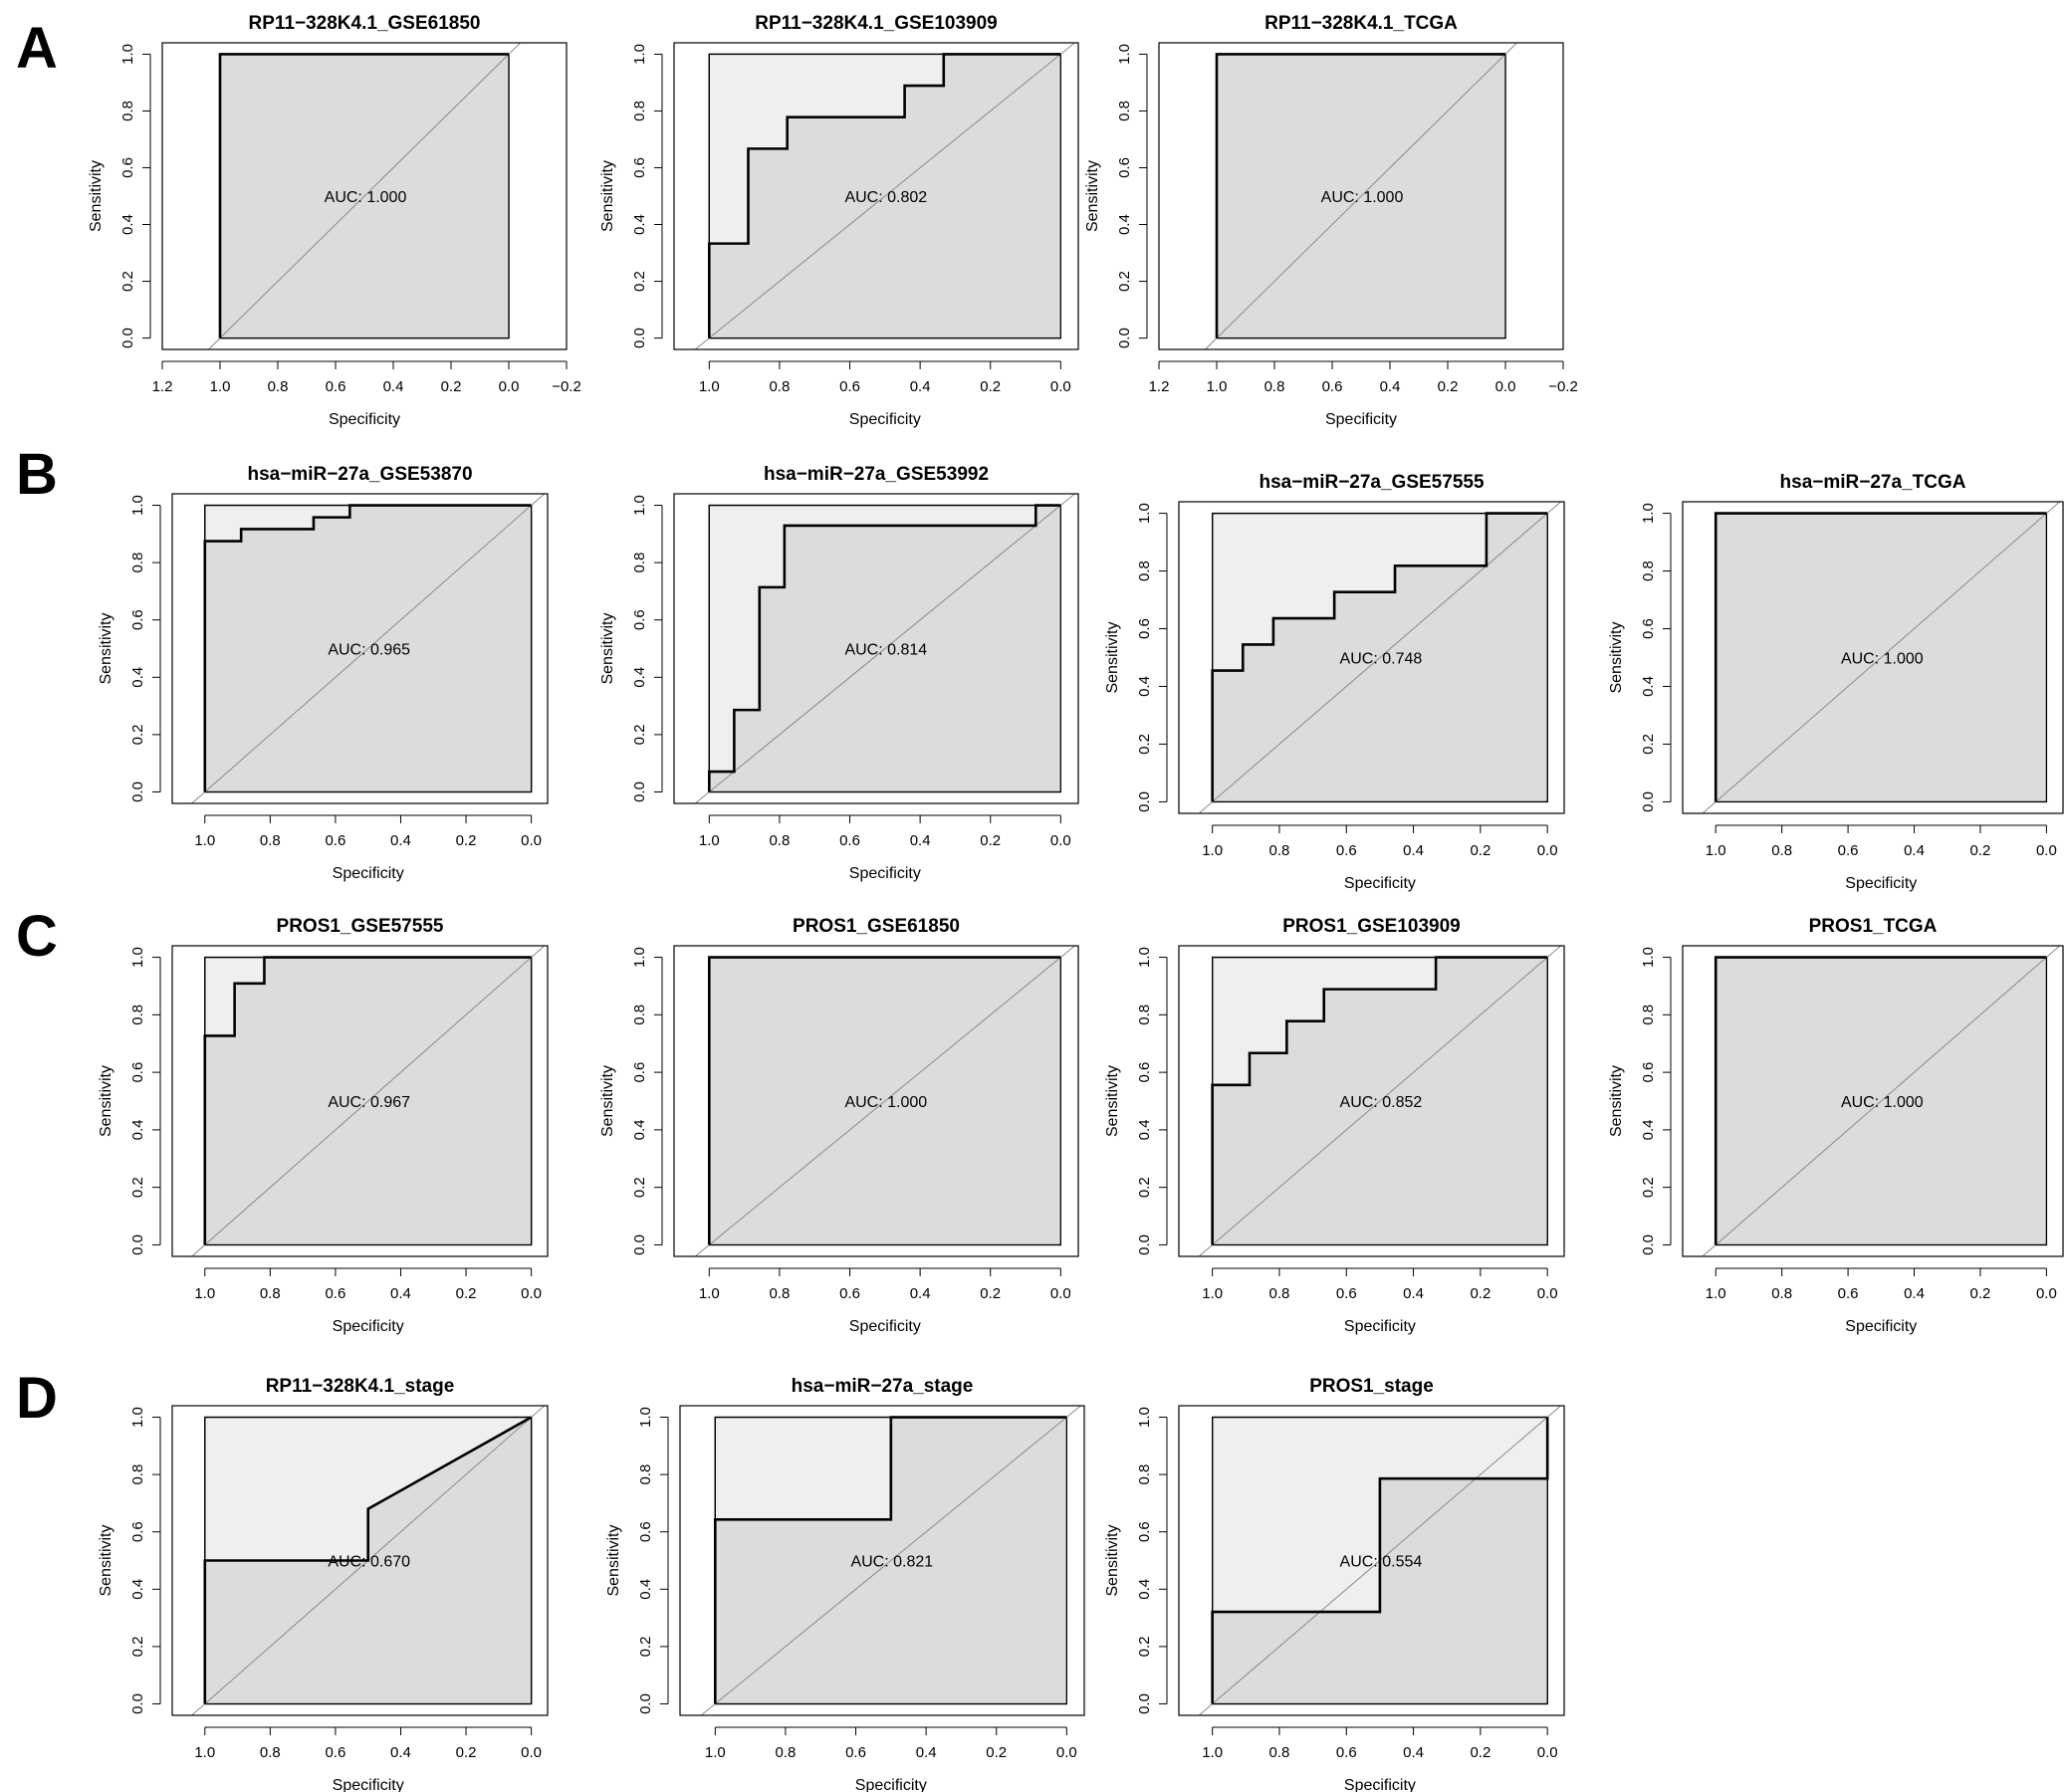 This screenshot has height=1792, width=2064. I want to click on auc-label: AUC: 0.852, so click(1381, 1102).